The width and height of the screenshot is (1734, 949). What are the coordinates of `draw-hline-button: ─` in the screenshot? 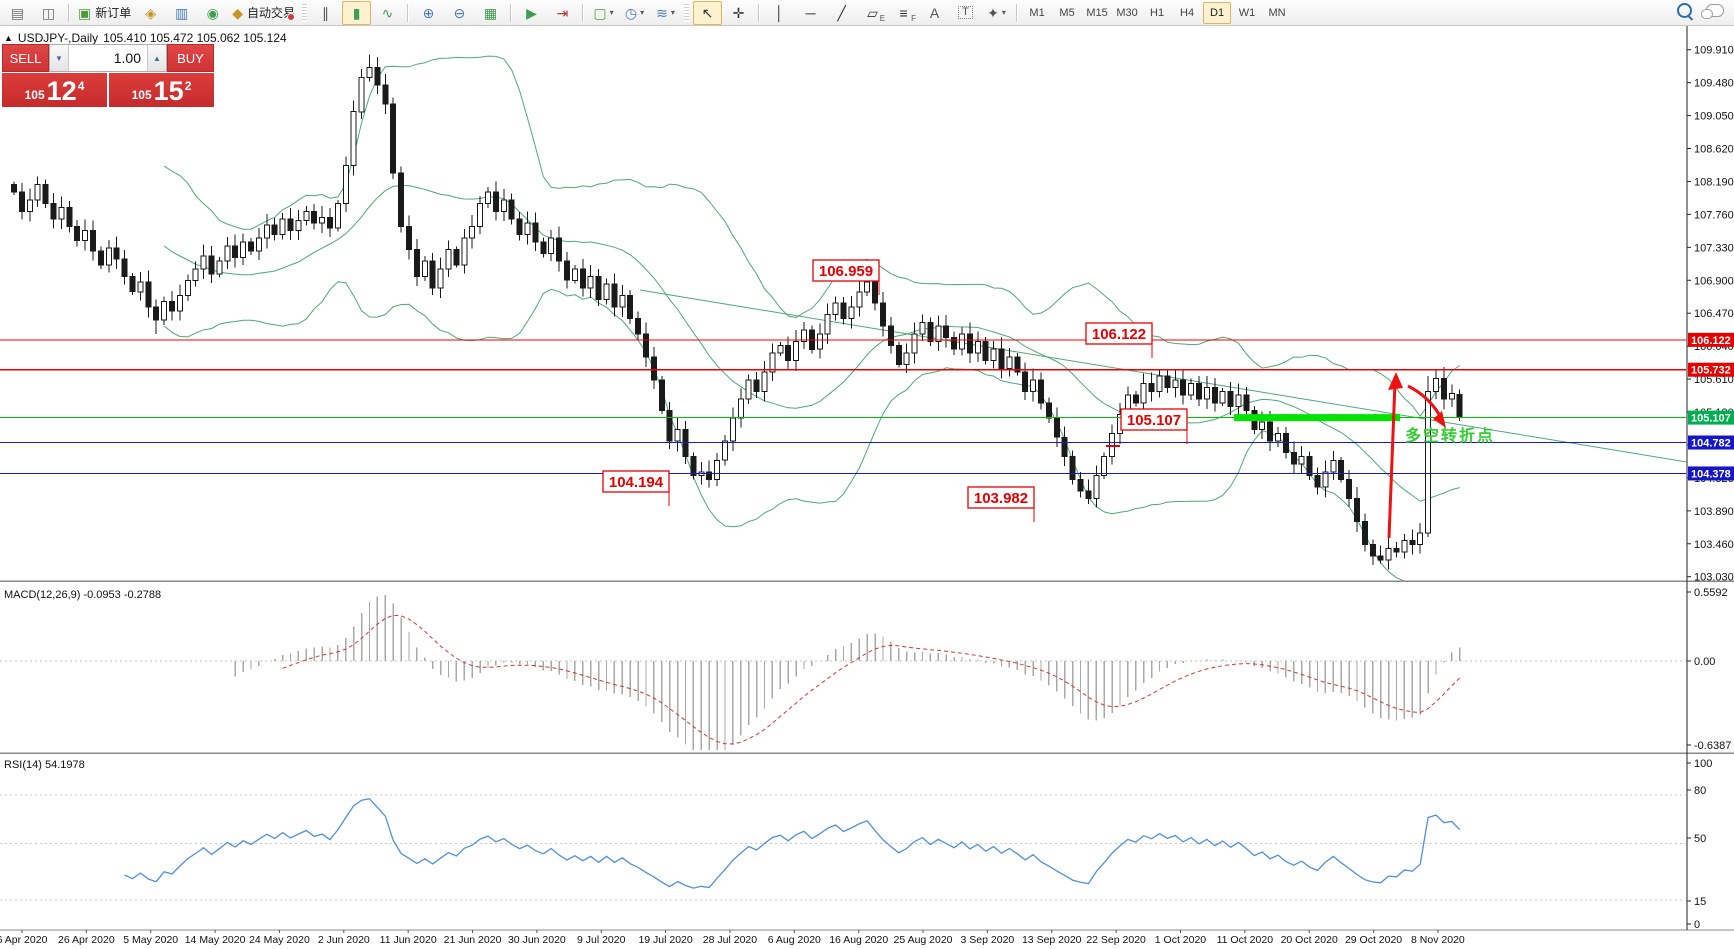 It's located at (810, 13).